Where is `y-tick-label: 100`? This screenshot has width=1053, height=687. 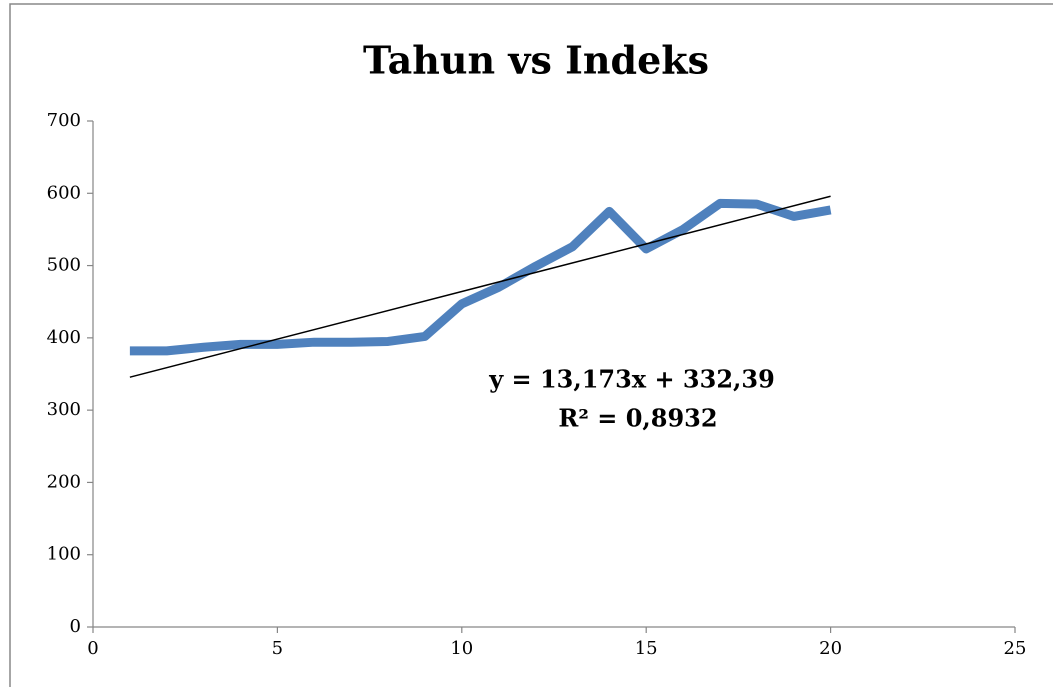
y-tick-label: 100 is located at coordinates (64, 554).